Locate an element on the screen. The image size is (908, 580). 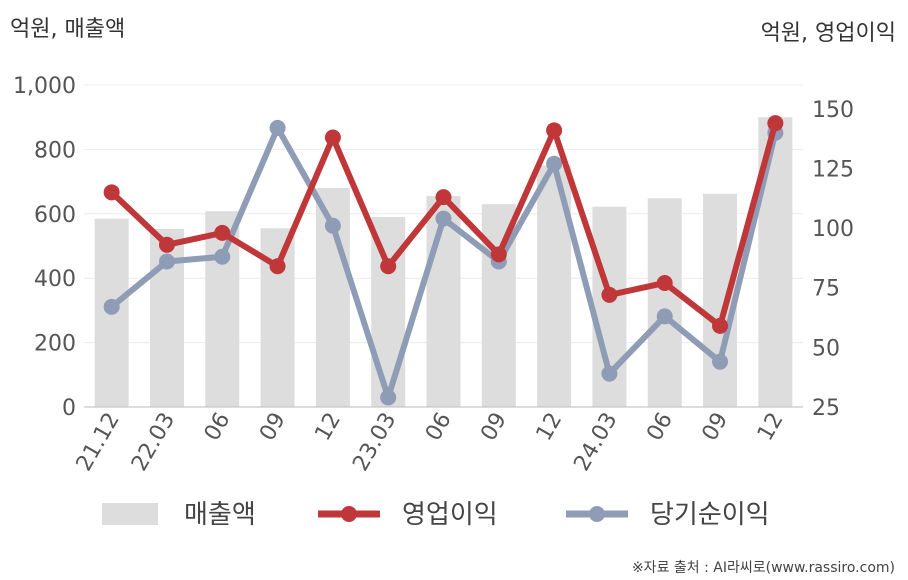
left-axis-ticks: 0 200 400 600 800 1,000 is located at coordinates (44, 247).